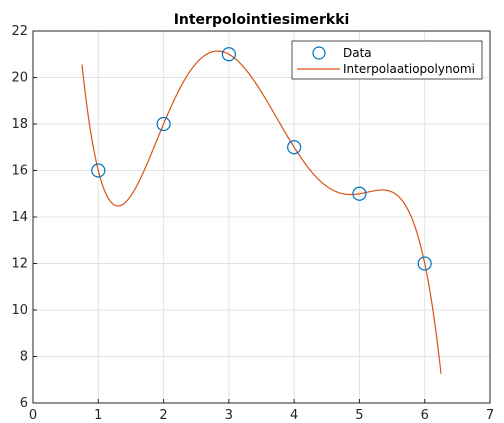 The width and height of the screenshot is (504, 423). I want to click on x-tick-label: 6, so click(425, 415).